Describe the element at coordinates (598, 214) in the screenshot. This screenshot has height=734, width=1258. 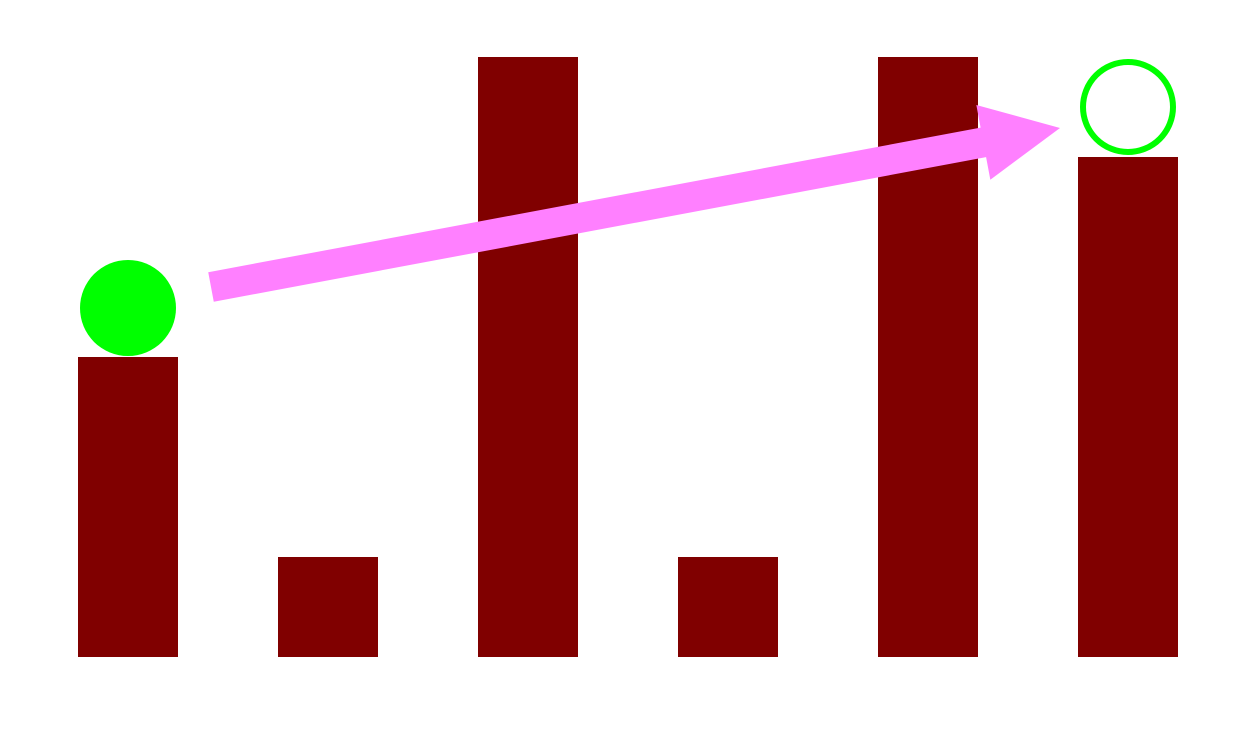
I see `arrow-shaft` at that location.